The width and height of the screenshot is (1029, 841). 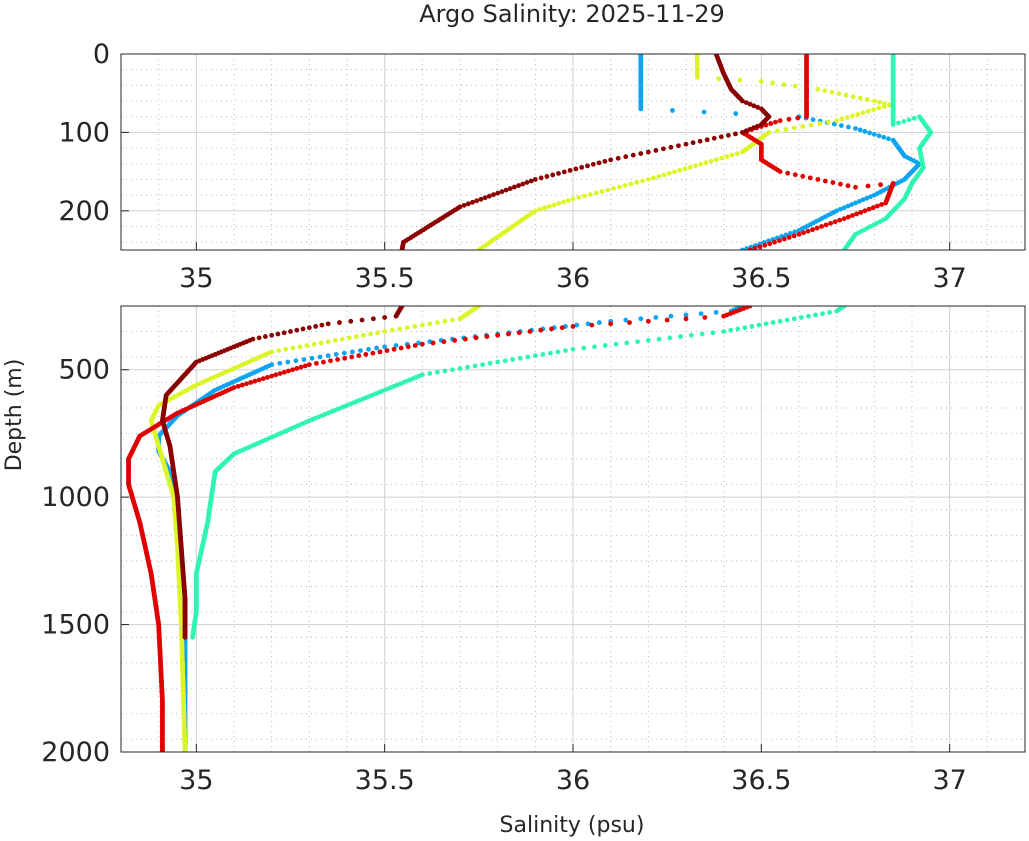 I want to click on y-tick-label: 200, so click(x=84, y=211).